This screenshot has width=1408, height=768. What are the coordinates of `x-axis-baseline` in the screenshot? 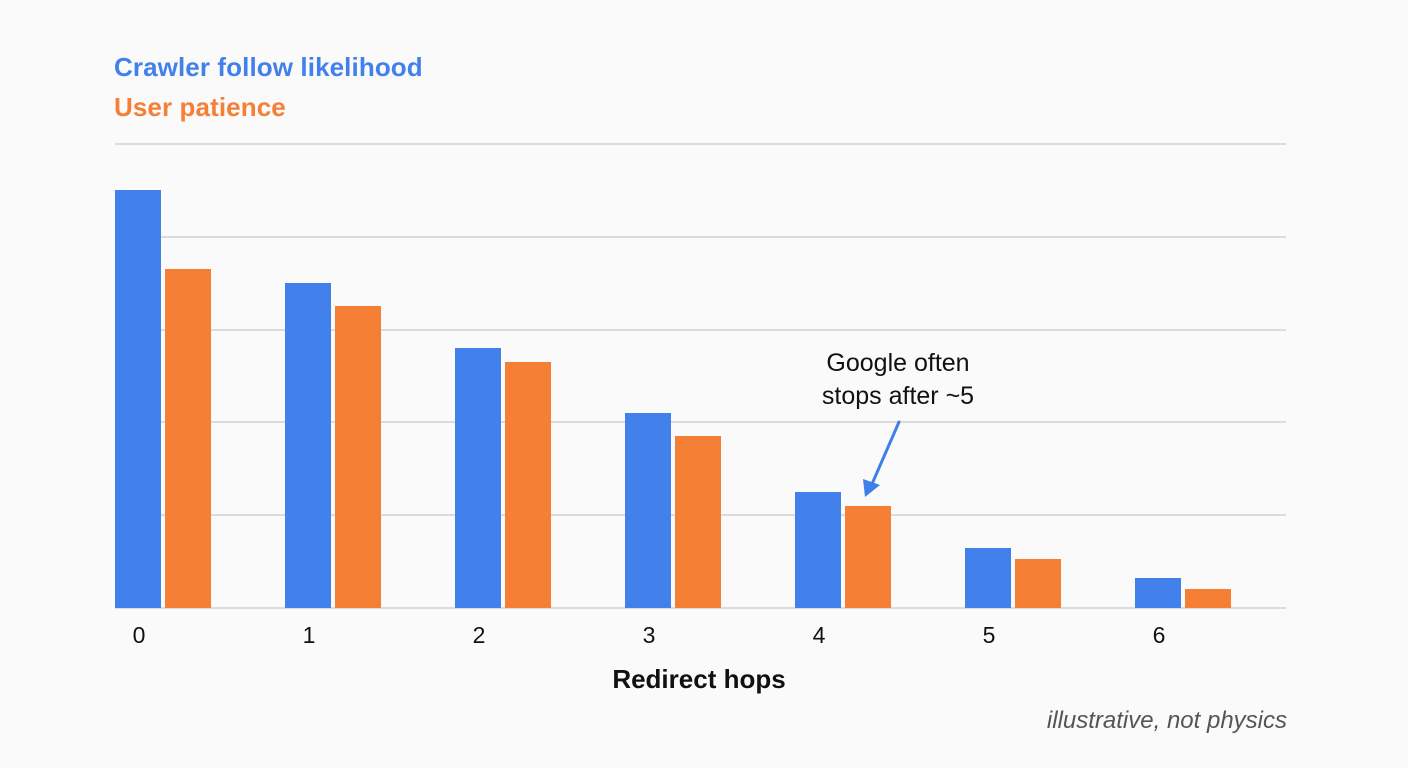 It's located at (700, 608).